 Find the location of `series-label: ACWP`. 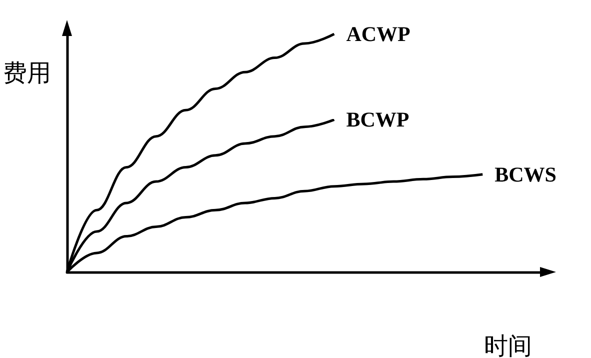

series-label: ACWP is located at coordinates (378, 34).